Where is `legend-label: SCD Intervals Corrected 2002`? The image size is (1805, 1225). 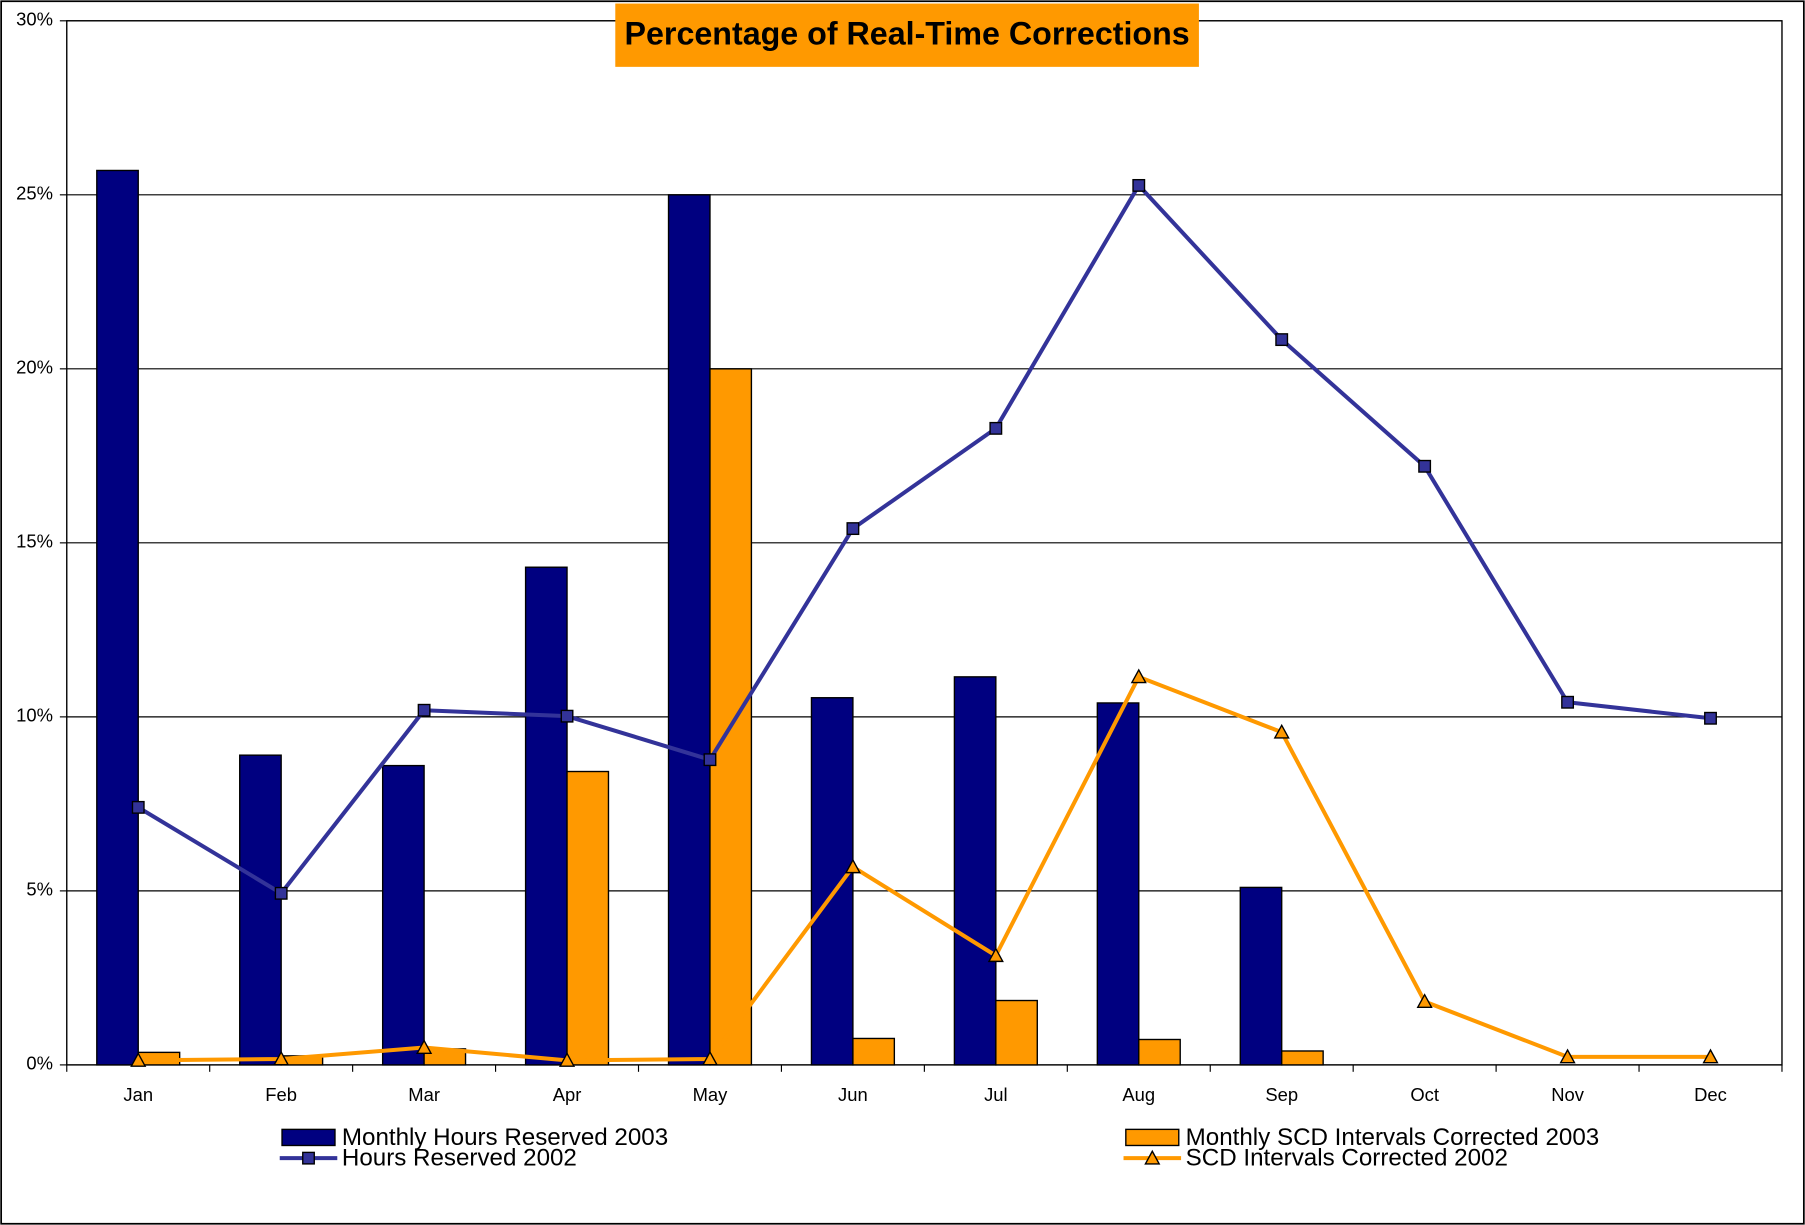 legend-label: SCD Intervals Corrected 2002 is located at coordinates (1347, 1158).